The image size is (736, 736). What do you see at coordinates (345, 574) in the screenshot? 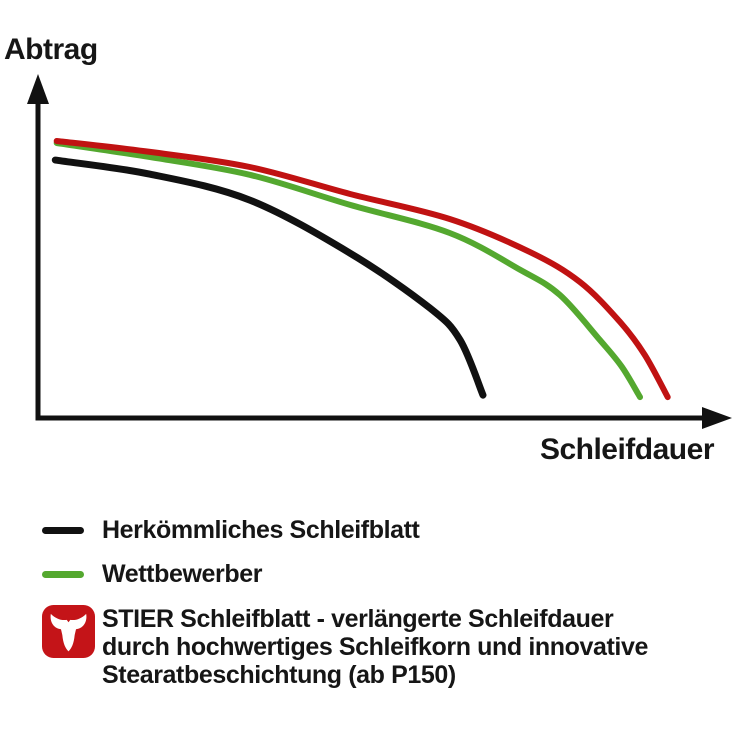
I see `legend-item-competitor: Wettbewerber` at bounding box center [345, 574].